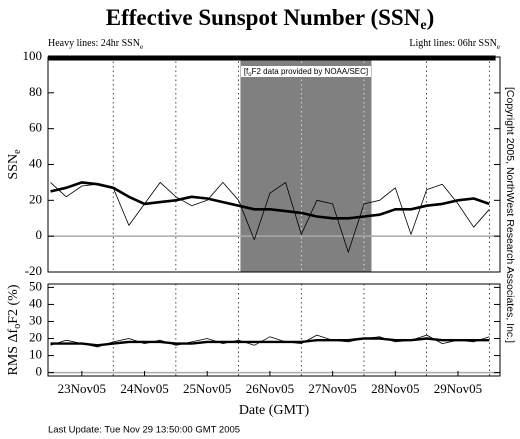  I want to click on legend-heavy: Heavy lines: 24hr SSNe, so click(95, 44).